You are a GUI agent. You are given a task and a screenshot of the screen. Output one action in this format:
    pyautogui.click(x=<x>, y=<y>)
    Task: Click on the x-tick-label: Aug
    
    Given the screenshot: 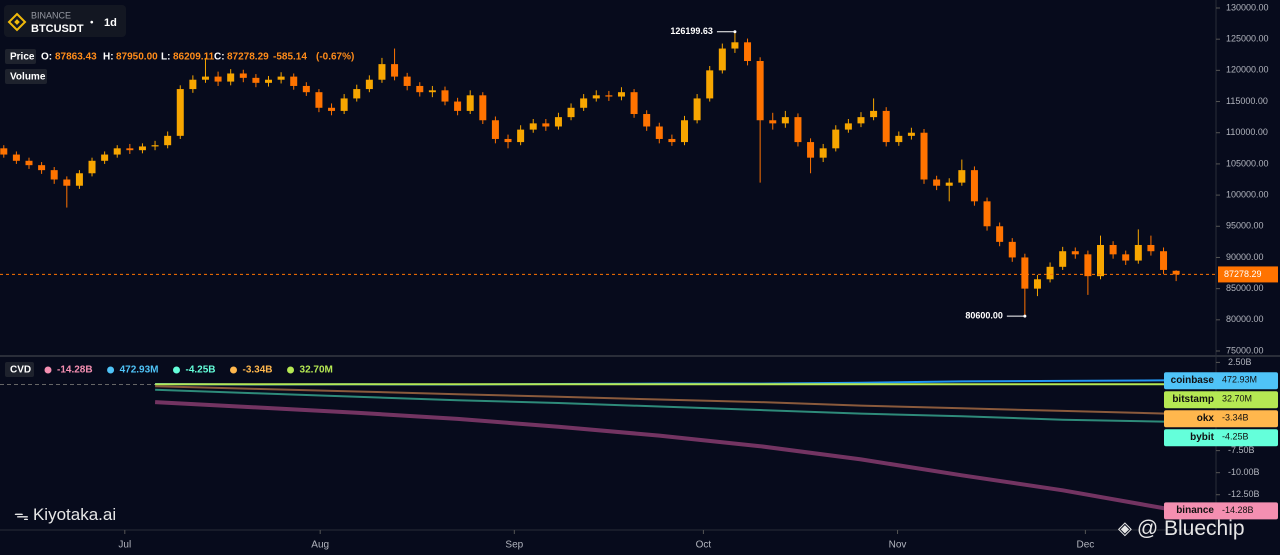 What is the action you would take?
    pyautogui.click(x=320, y=545)
    